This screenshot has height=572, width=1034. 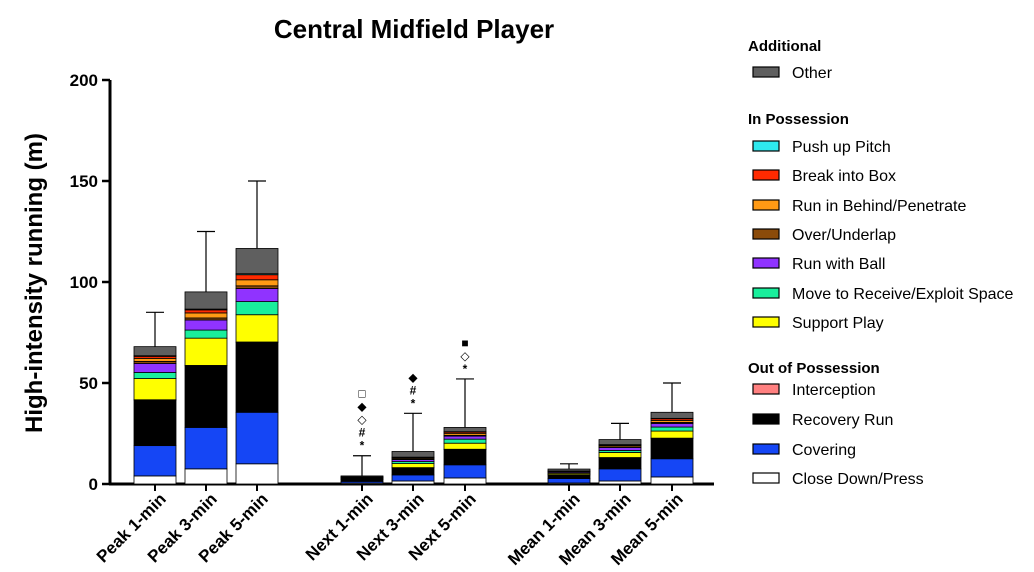 What do you see at coordinates (838, 264) in the screenshot?
I see `legend-label-run-with-ball: Run with Ball` at bounding box center [838, 264].